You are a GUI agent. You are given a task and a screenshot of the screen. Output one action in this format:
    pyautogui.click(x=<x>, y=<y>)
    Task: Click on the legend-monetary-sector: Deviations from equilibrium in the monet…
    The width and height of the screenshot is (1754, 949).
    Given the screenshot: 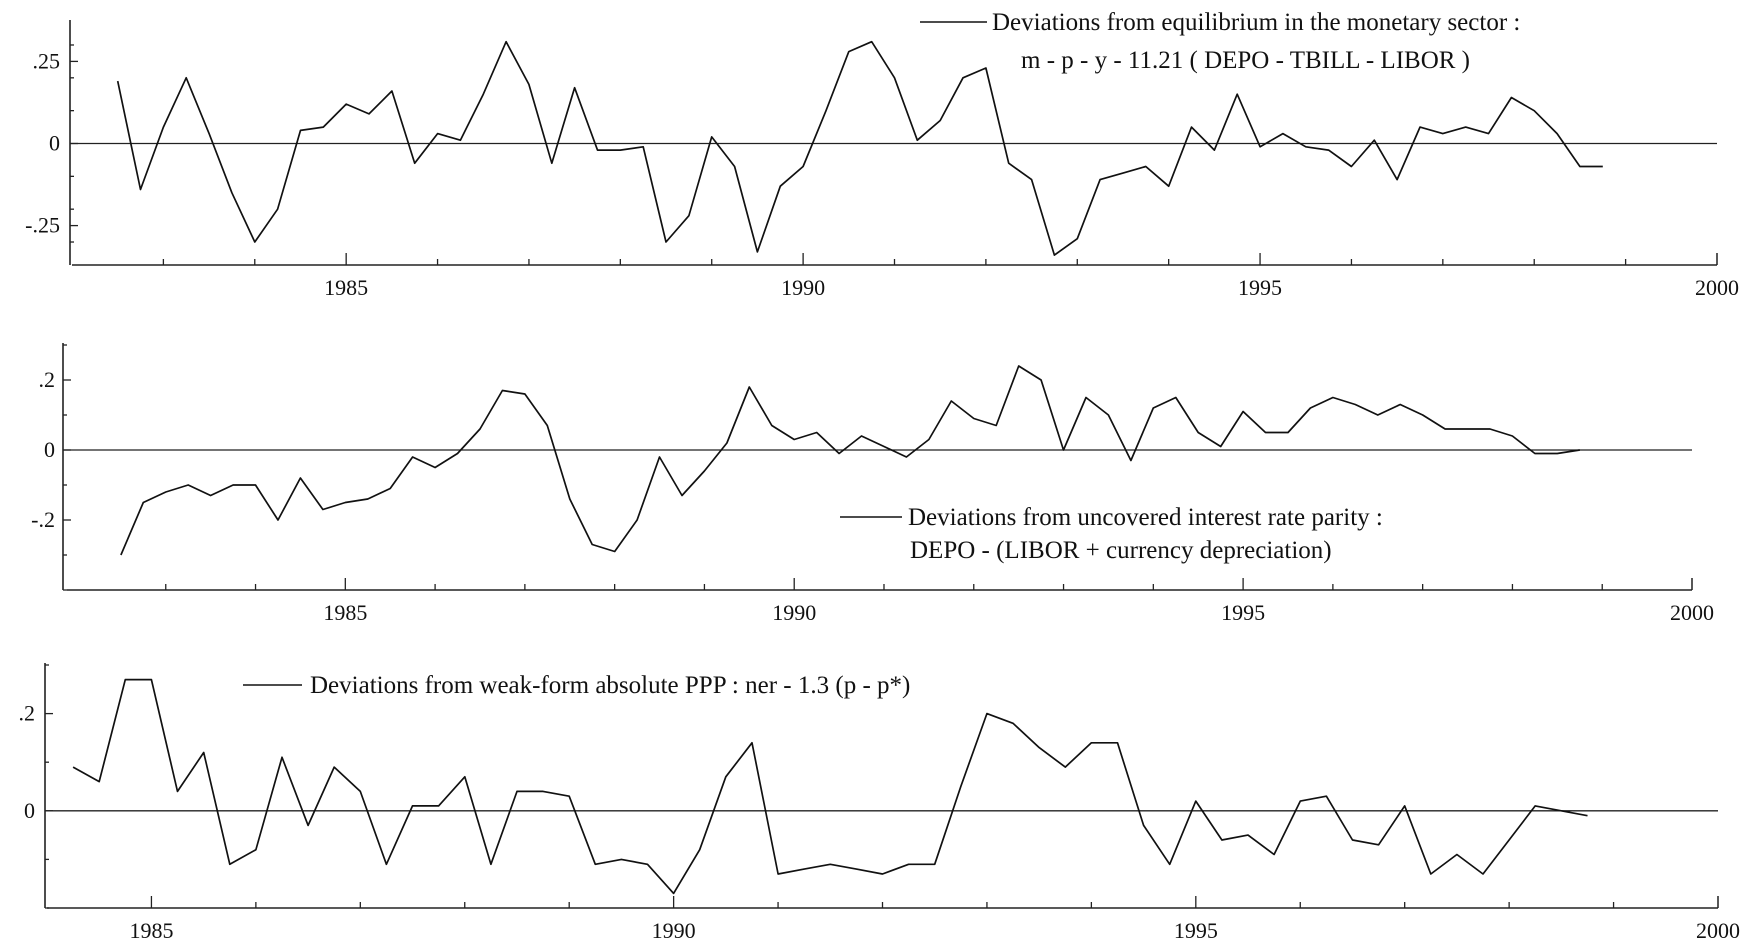 What is the action you would take?
    pyautogui.click(x=1220, y=41)
    